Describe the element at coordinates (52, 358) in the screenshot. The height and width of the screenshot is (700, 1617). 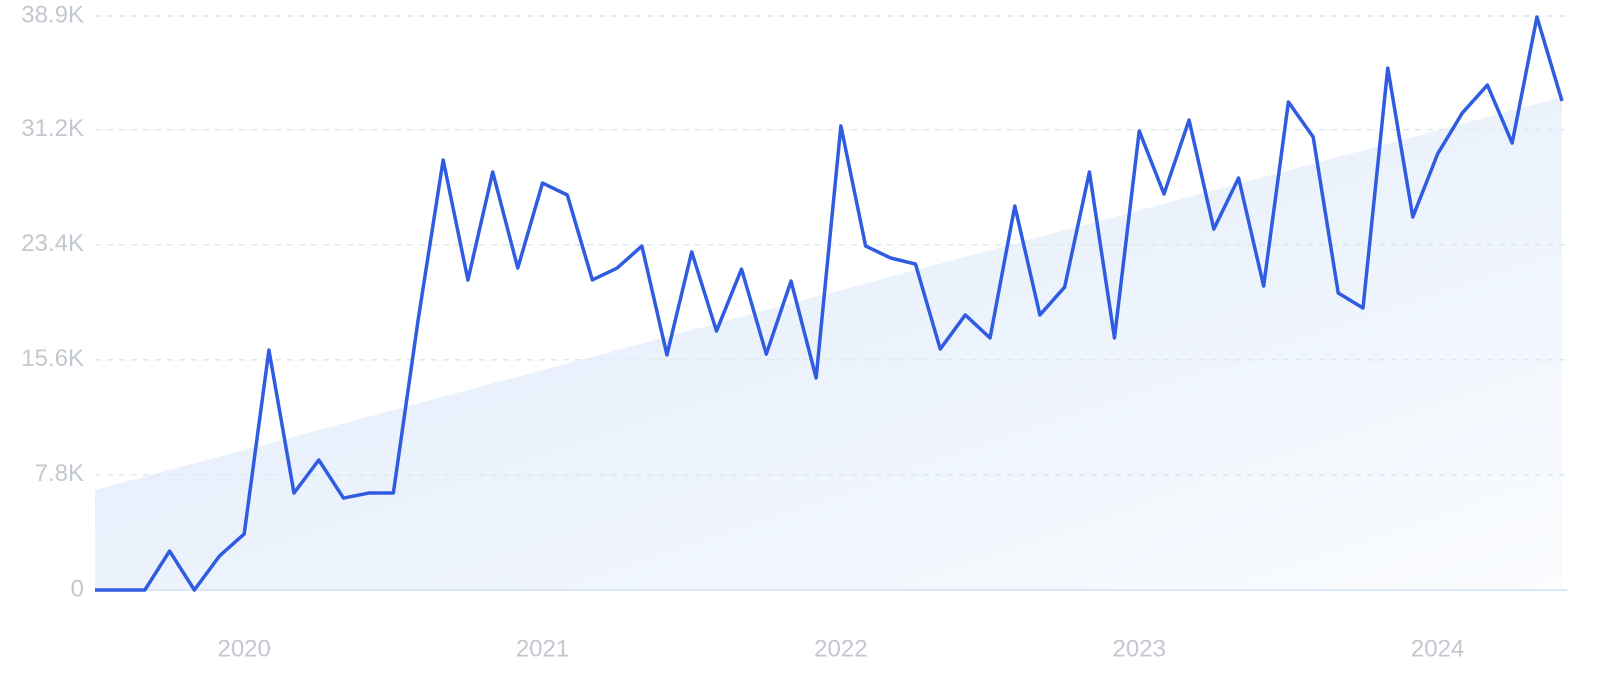
I see `y-tick-label: 15.6K` at that location.